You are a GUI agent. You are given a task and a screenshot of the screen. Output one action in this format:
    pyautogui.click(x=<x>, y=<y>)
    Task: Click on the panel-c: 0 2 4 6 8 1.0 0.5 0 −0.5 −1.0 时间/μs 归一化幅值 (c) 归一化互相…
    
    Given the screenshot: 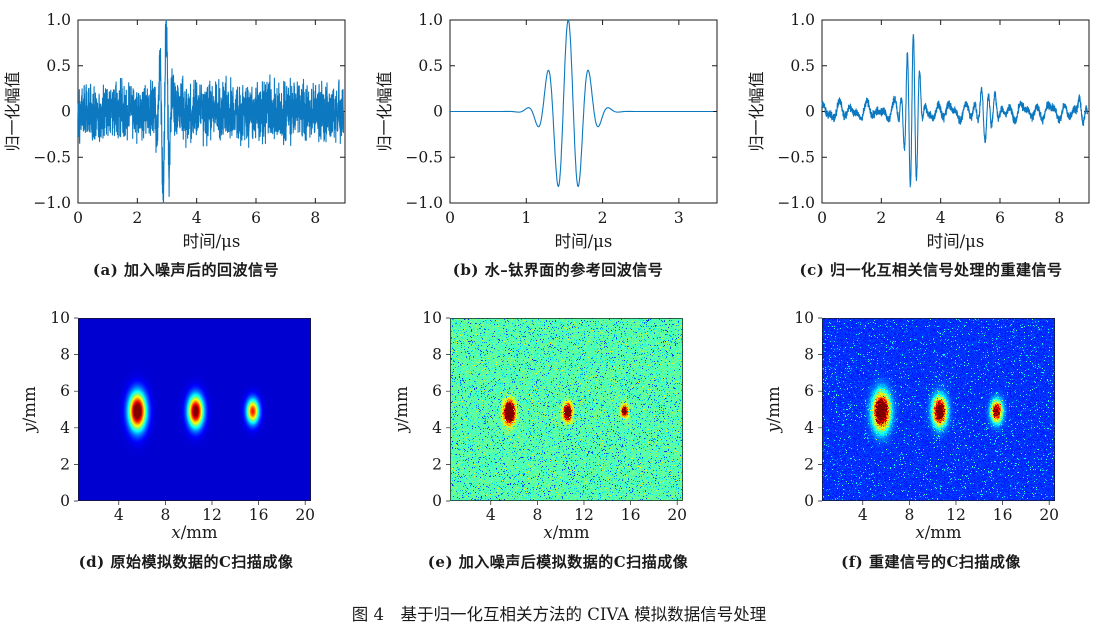 What is the action you would take?
    pyautogui.click(x=931, y=142)
    